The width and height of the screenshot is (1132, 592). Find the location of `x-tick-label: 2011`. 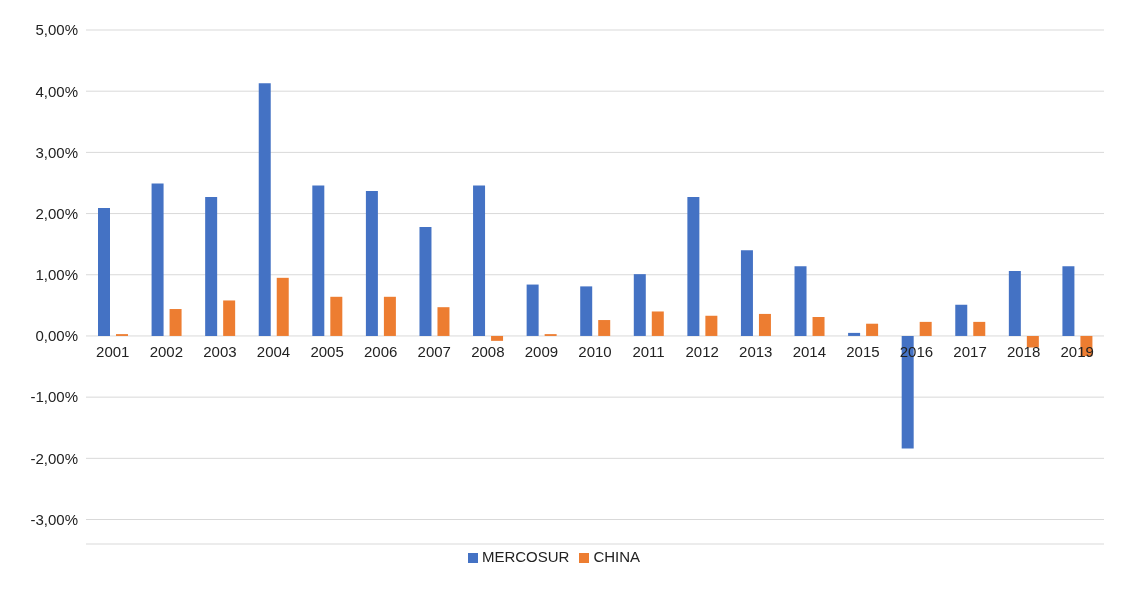

x-tick-label: 2011 is located at coordinates (648, 351).